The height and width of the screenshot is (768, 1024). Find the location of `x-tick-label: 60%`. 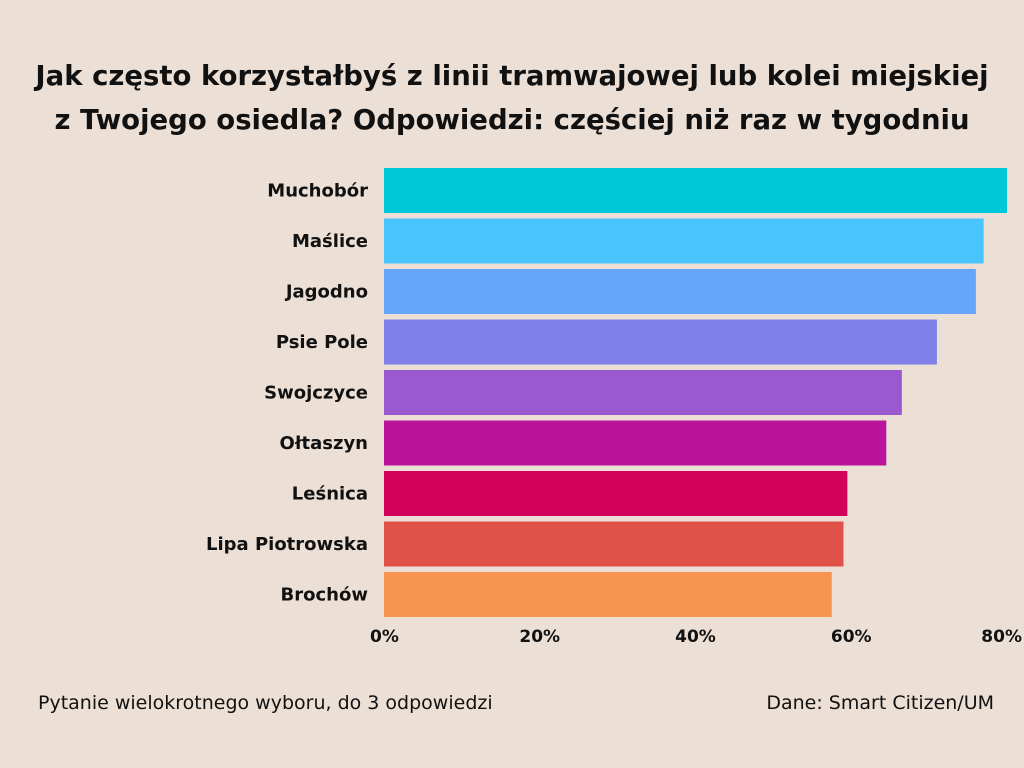

x-tick-label: 60% is located at coordinates (851, 637).